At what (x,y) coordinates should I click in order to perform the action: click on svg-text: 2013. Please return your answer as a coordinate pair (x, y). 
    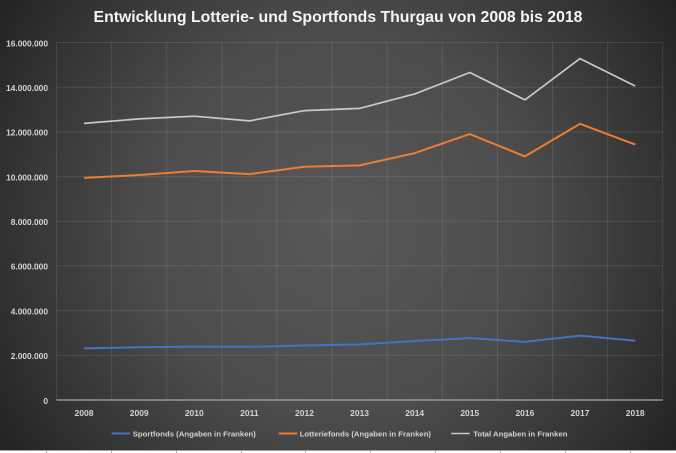
    Looking at the image, I should click on (359, 413).